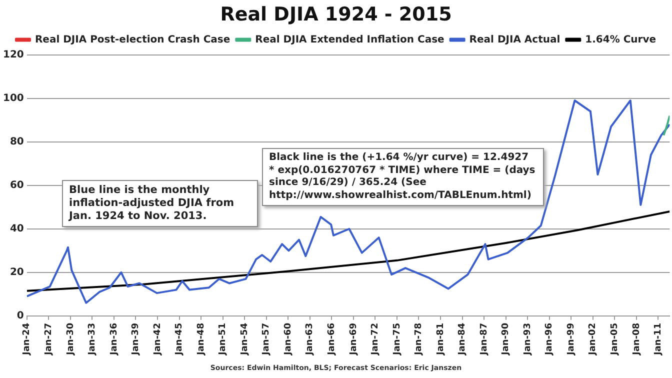 The image size is (672, 378). What do you see at coordinates (419, 339) in the screenshot?
I see `x-tick-label: Jan-78` at bounding box center [419, 339].